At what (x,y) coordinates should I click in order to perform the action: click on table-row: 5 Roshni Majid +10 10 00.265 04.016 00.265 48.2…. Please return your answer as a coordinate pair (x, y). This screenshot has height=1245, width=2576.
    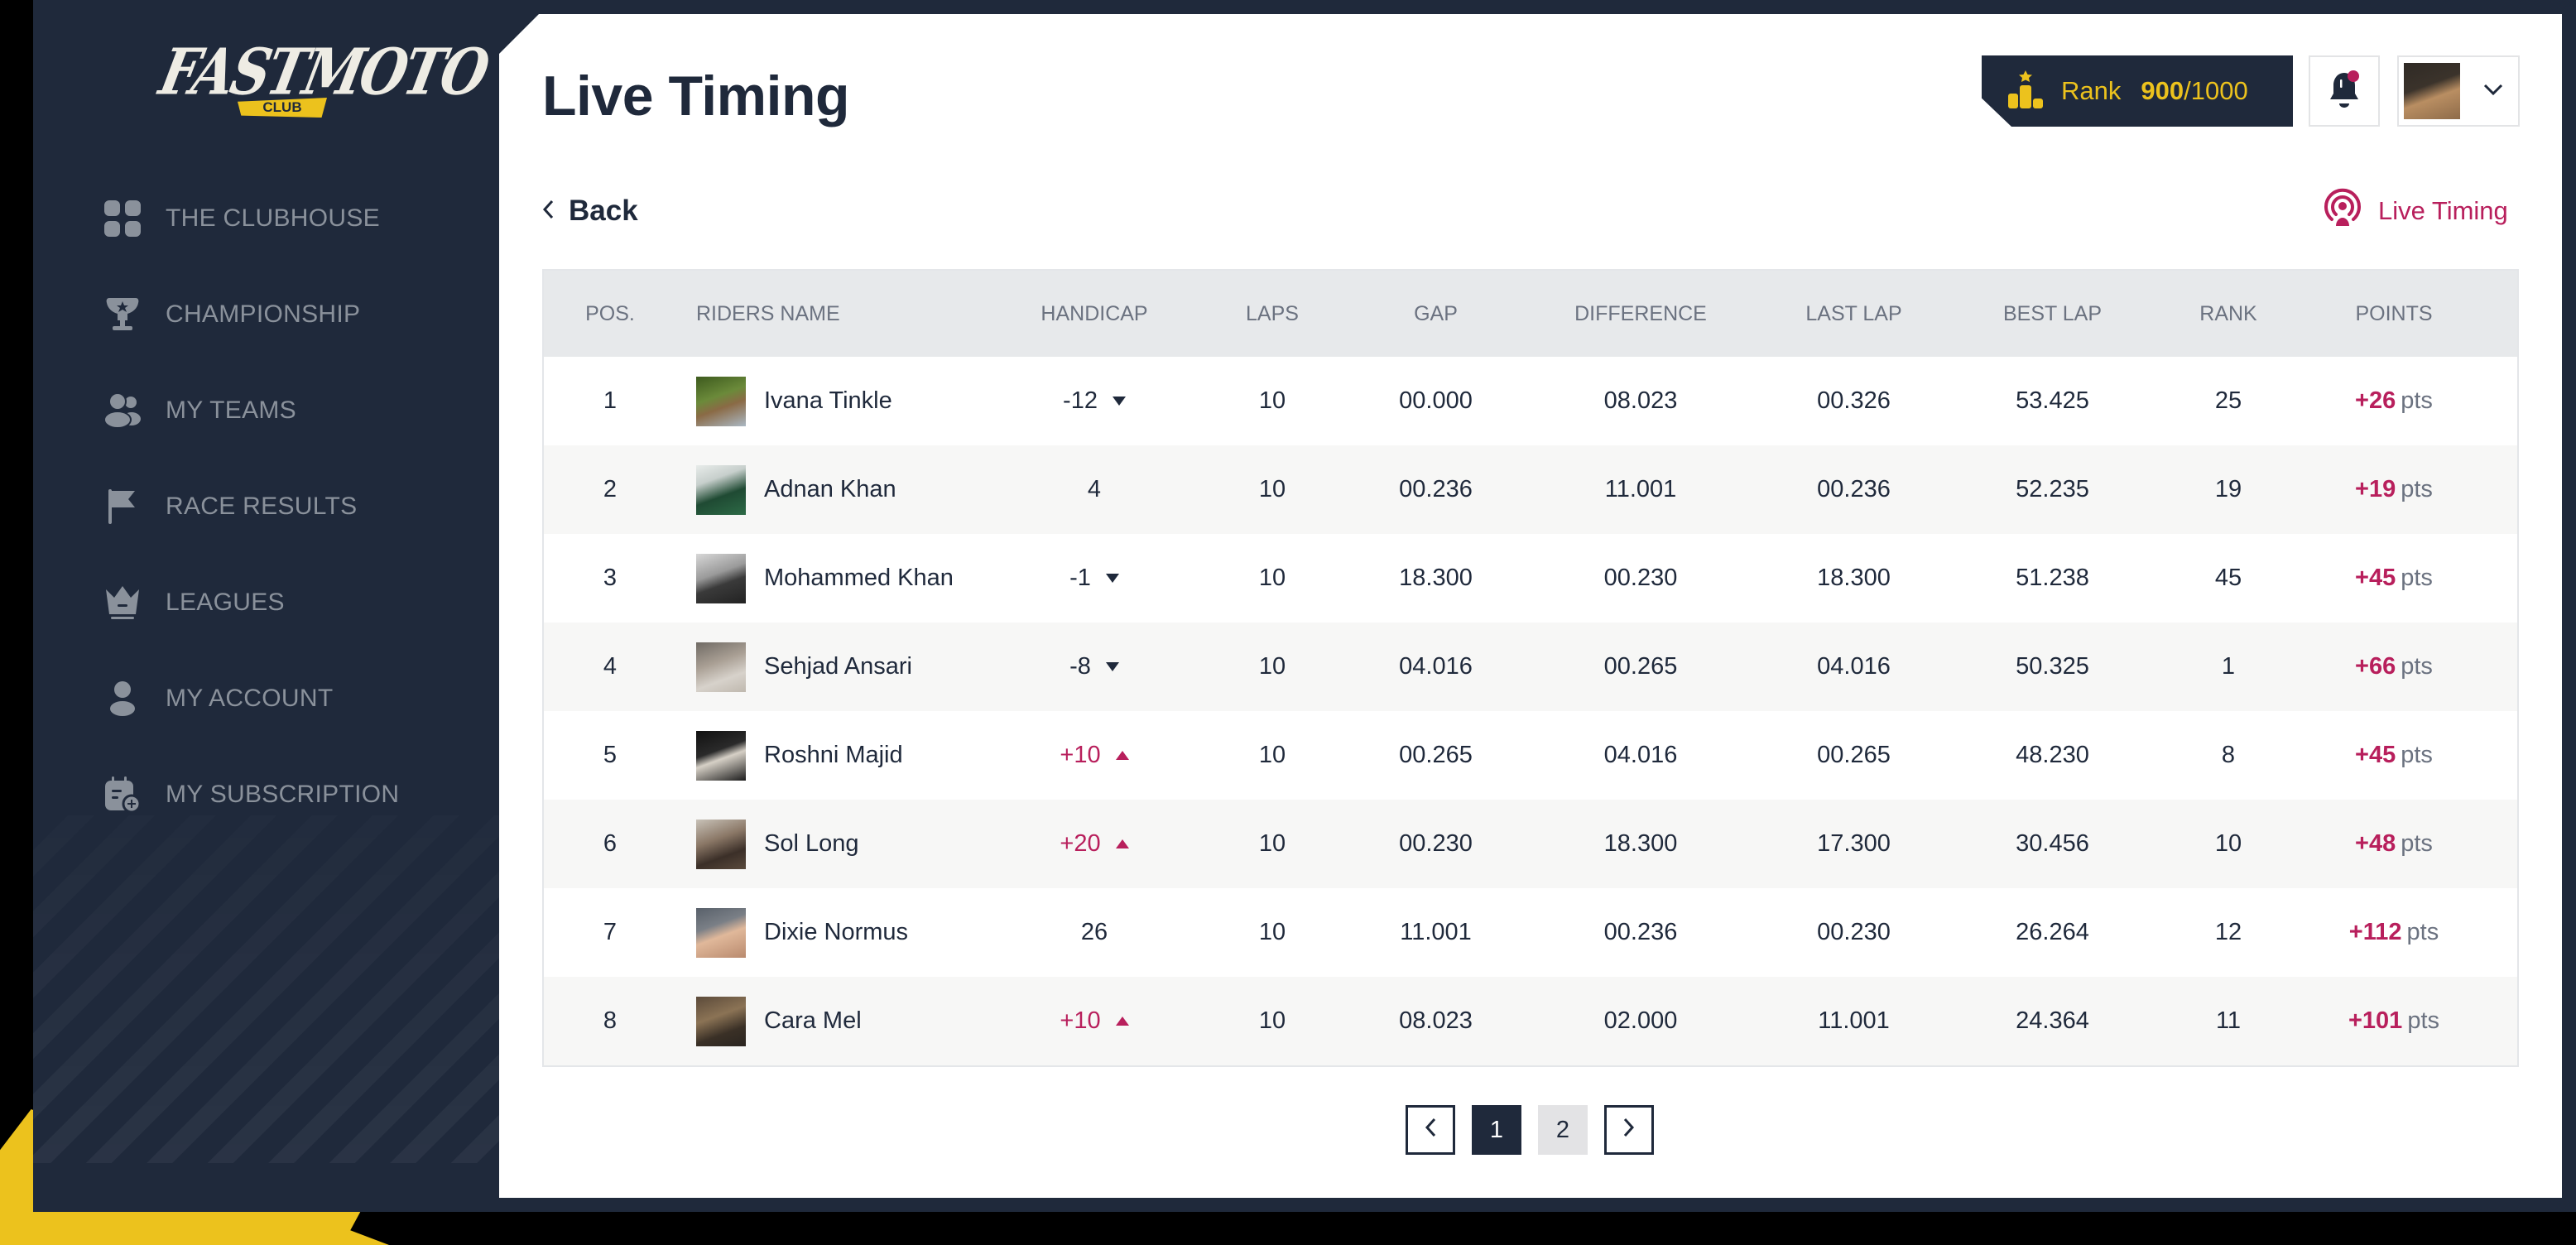
    Looking at the image, I should click on (1530, 755).